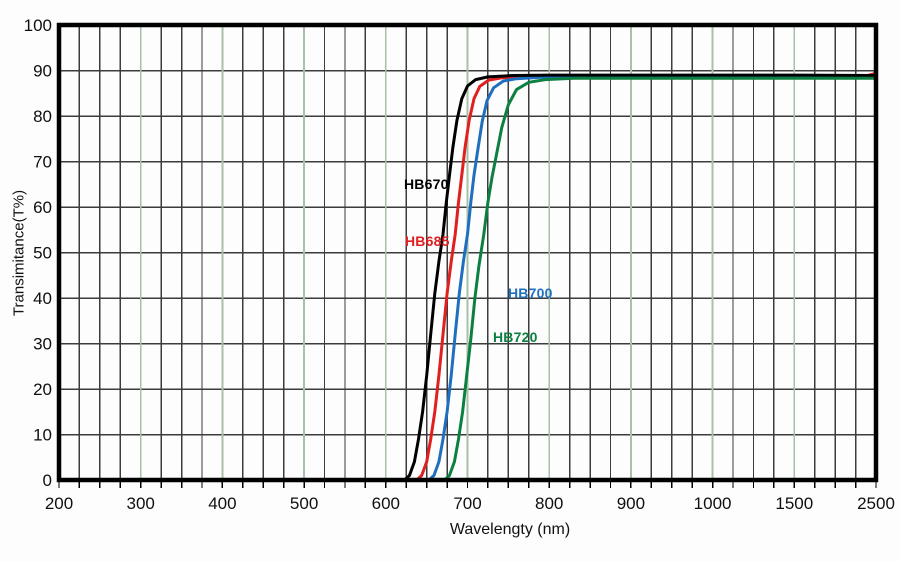 This screenshot has height=562, width=900. What do you see at coordinates (631, 503) in the screenshot?
I see `x-tick-label: 900` at bounding box center [631, 503].